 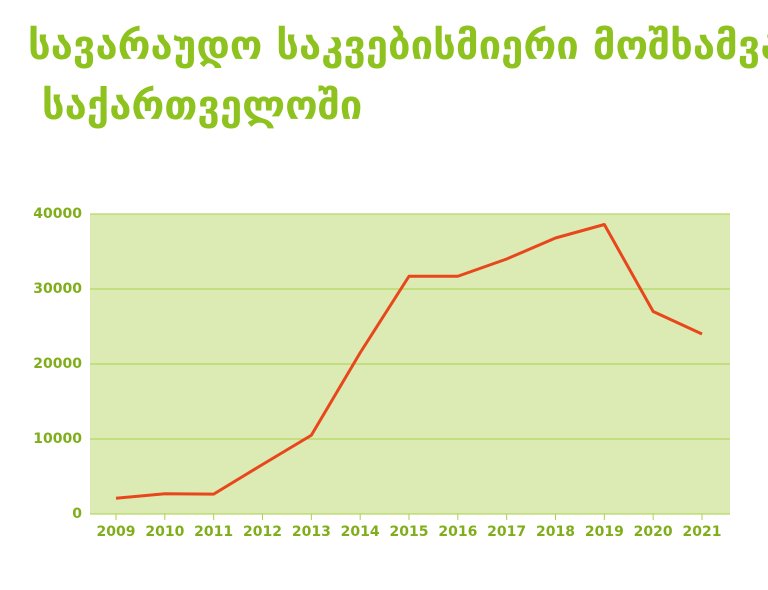 What do you see at coordinates (116, 532) in the screenshot?
I see `x-tick-label: 2009` at bounding box center [116, 532].